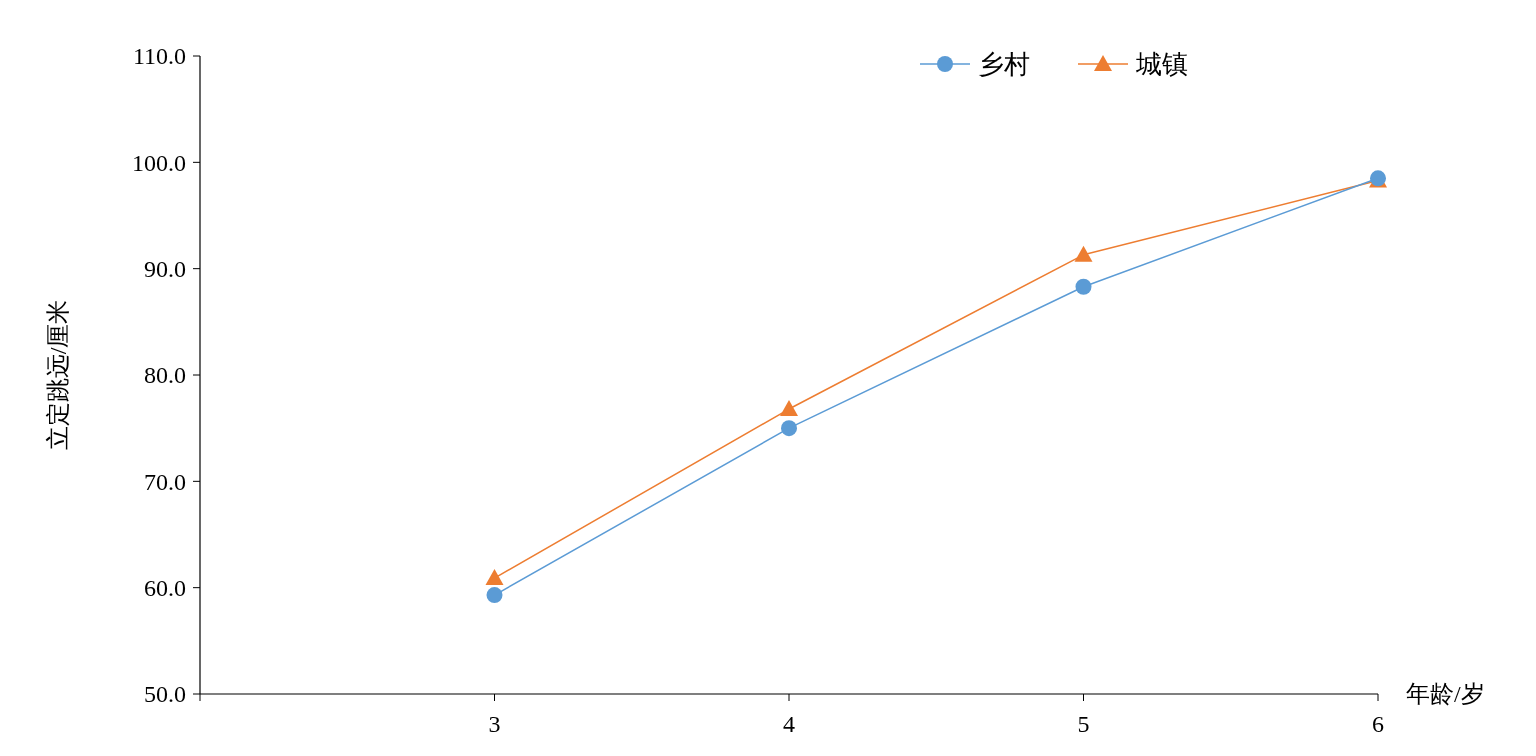  I want to click on y-tick-label: 90.0, so click(165, 269).